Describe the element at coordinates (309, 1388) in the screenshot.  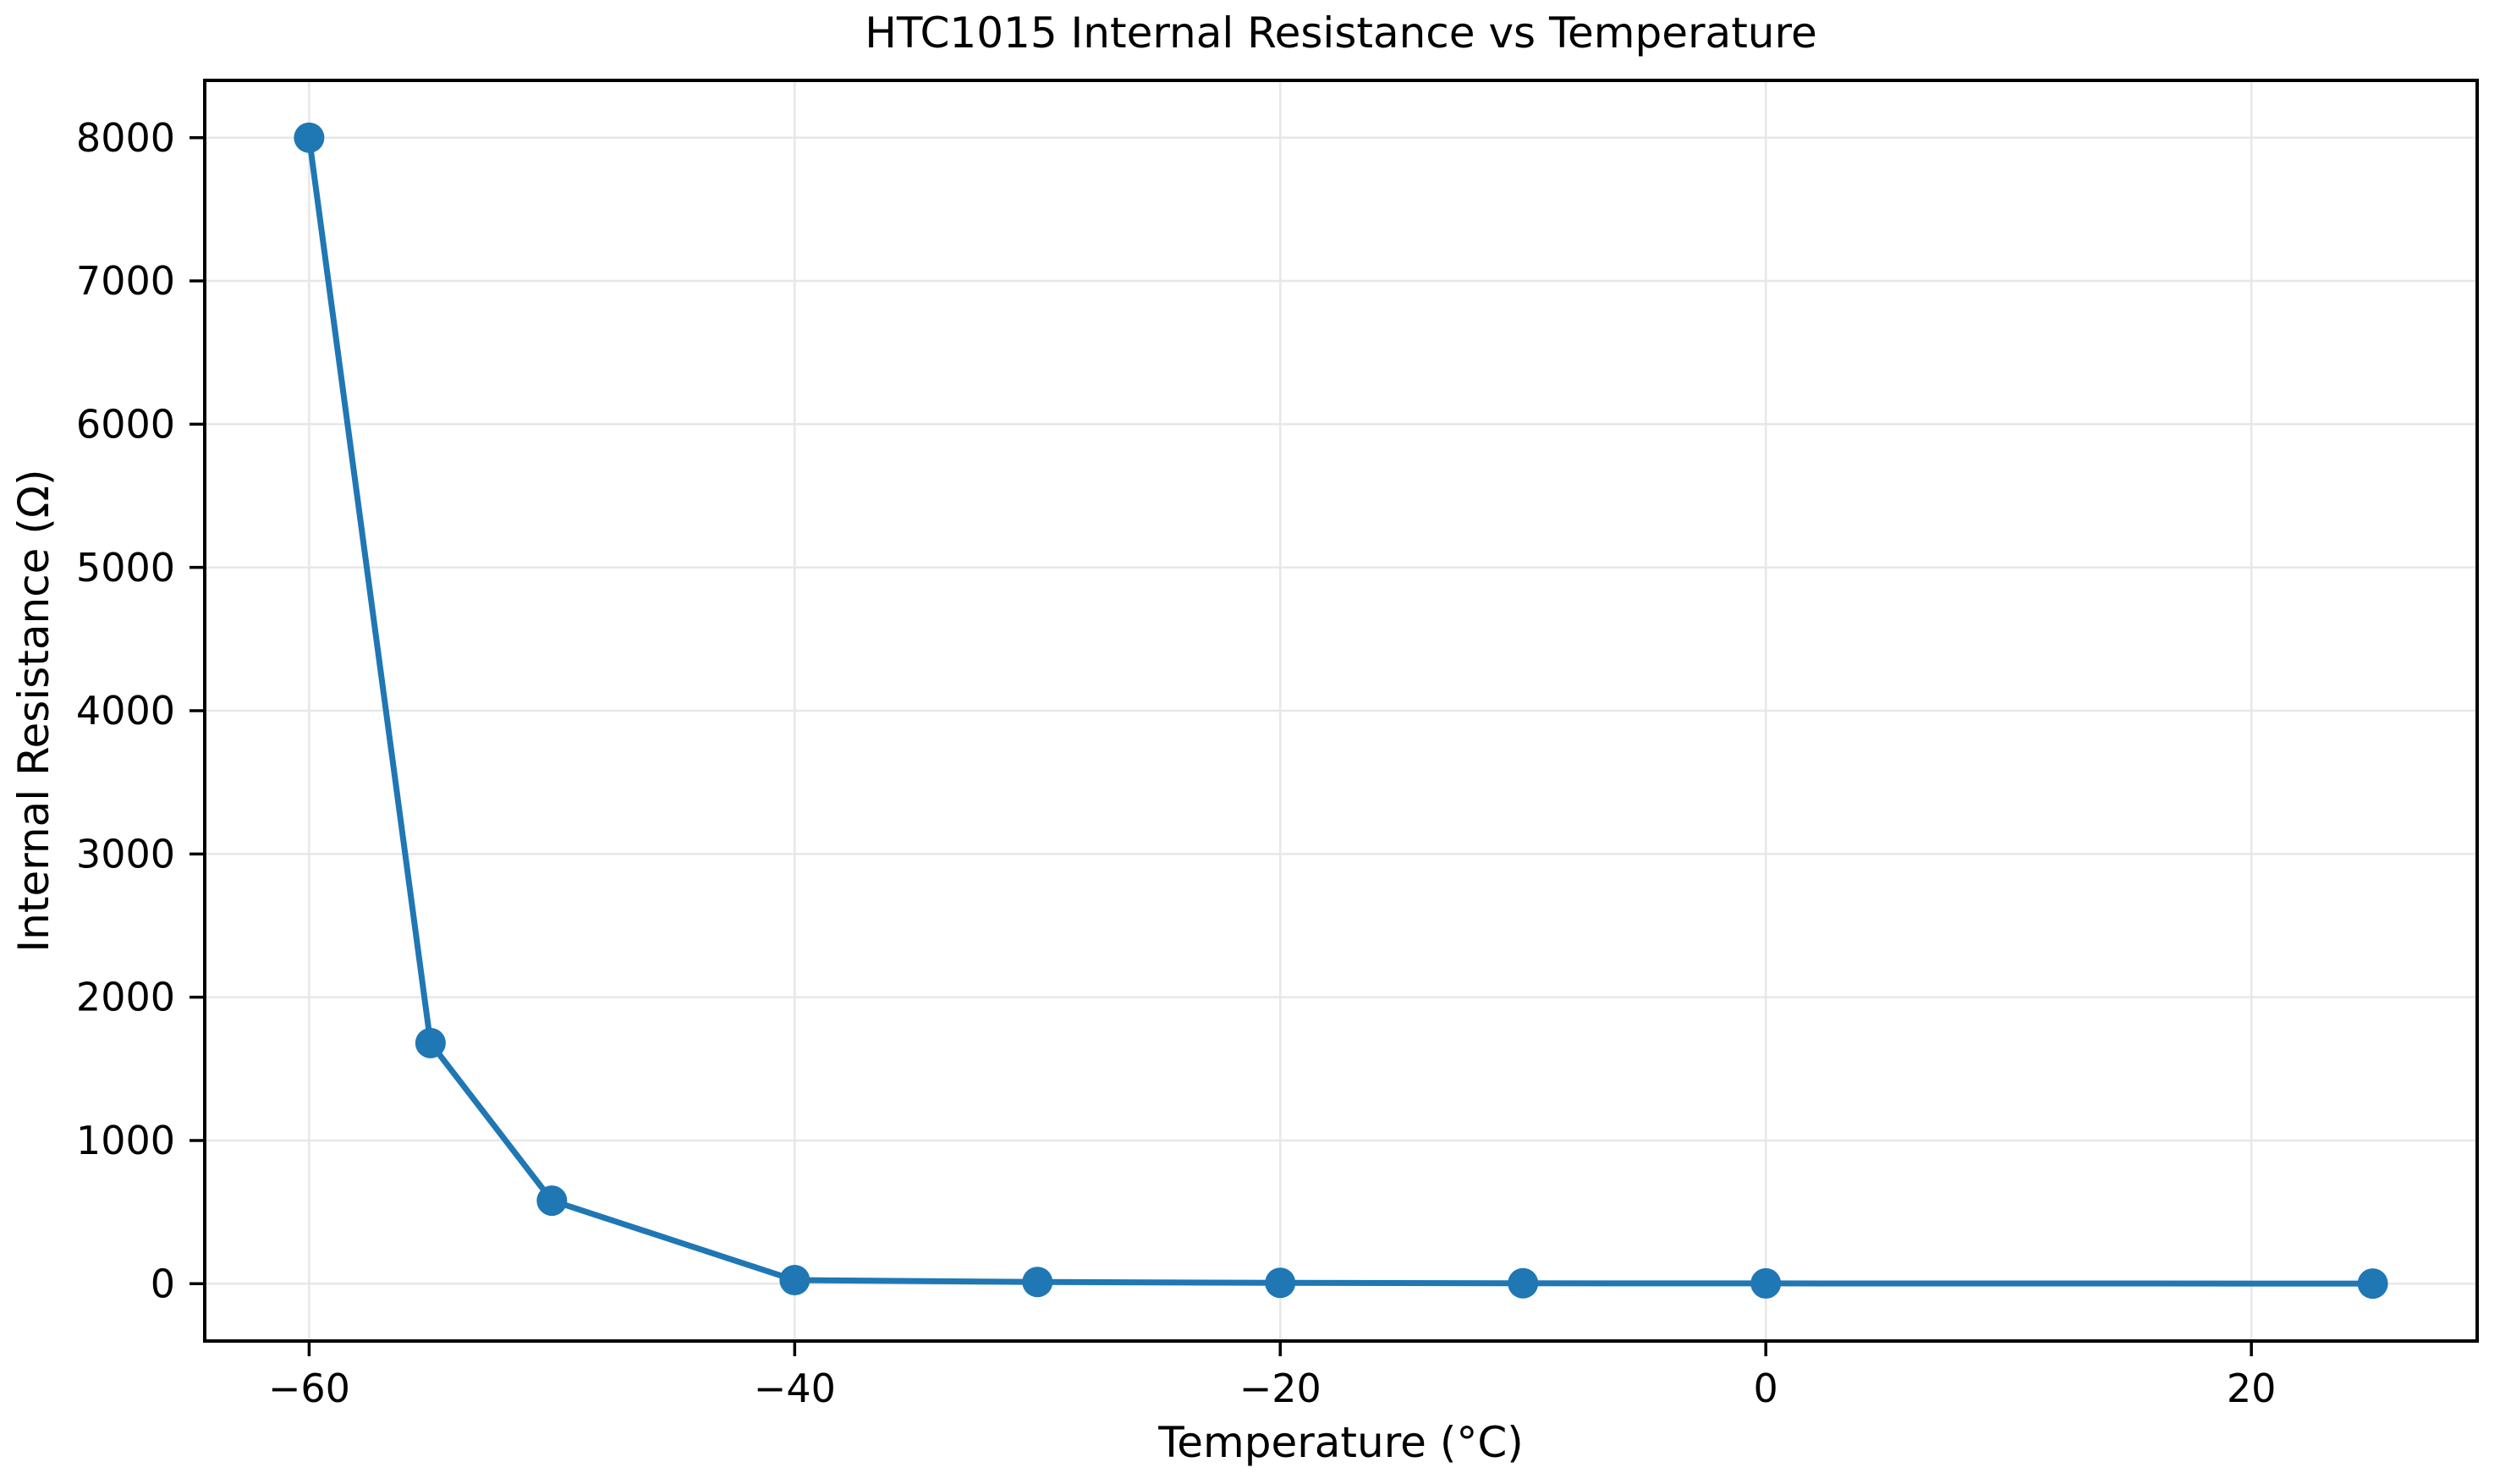
I see `x-tick-label: −60` at that location.